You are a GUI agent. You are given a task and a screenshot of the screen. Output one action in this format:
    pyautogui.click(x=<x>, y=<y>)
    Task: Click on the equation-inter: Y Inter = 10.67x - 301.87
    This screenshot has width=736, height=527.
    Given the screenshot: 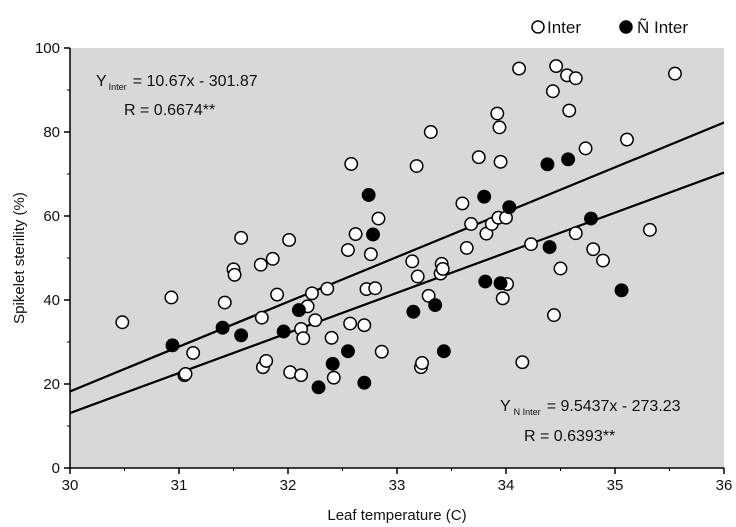 What is the action you would take?
    pyautogui.click(x=177, y=82)
    